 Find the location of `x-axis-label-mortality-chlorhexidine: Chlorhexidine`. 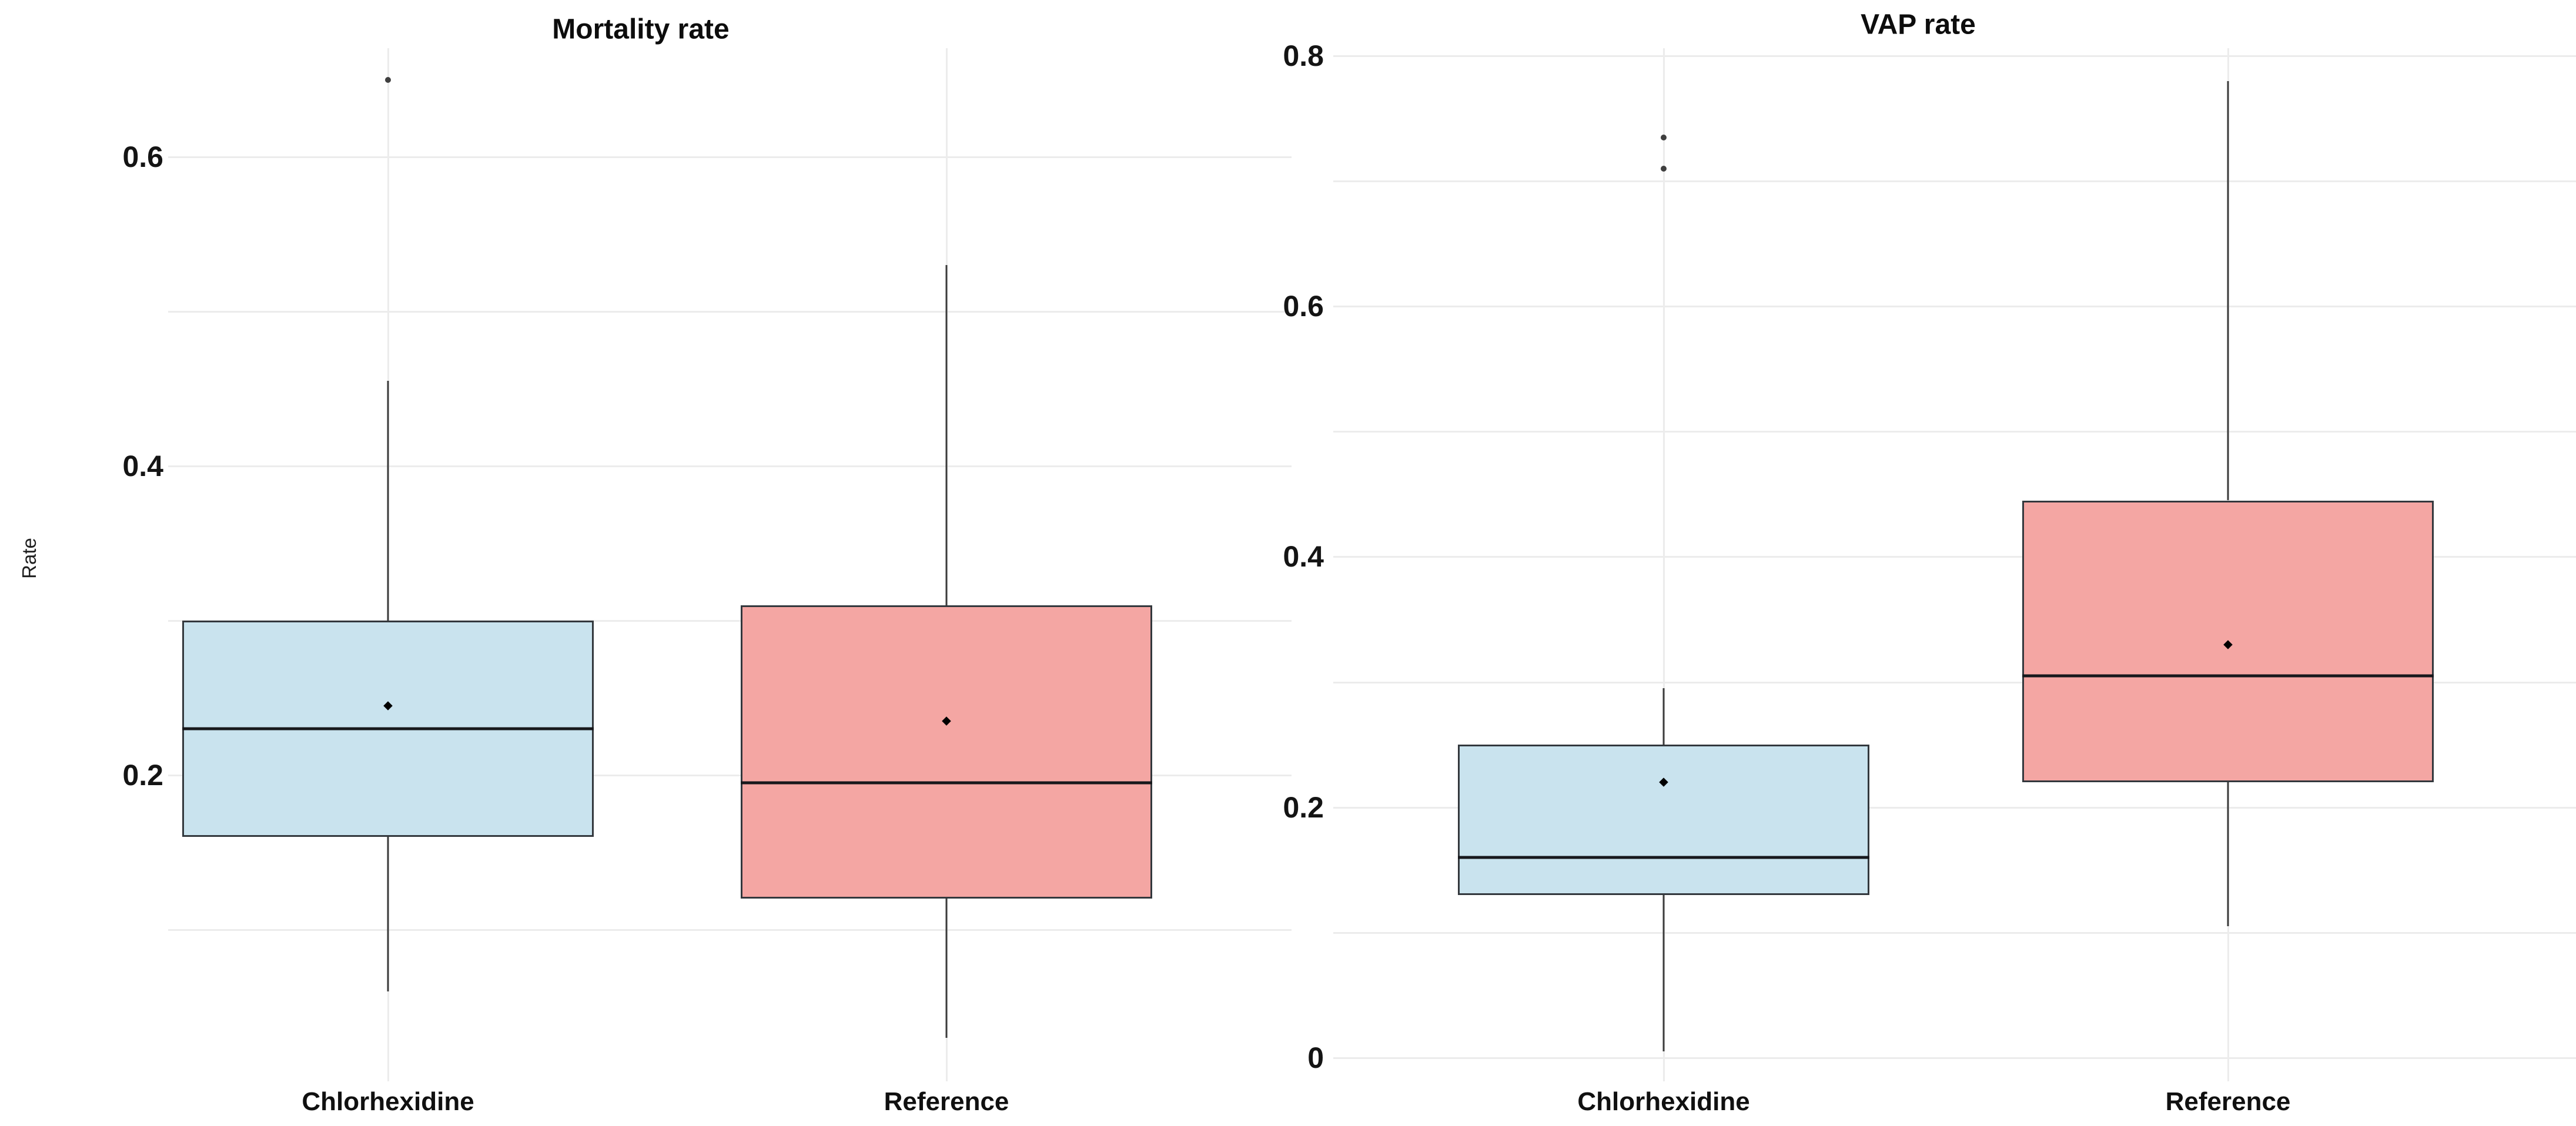

x-axis-label-mortality-chlorhexidine: Chlorhexidine is located at coordinates (388, 1101).